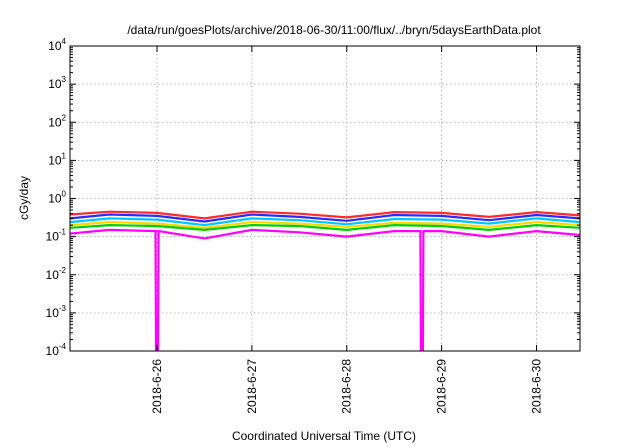  Describe the element at coordinates (57, 159) in the screenshot. I see `y-tick-label: 10¹` at that location.